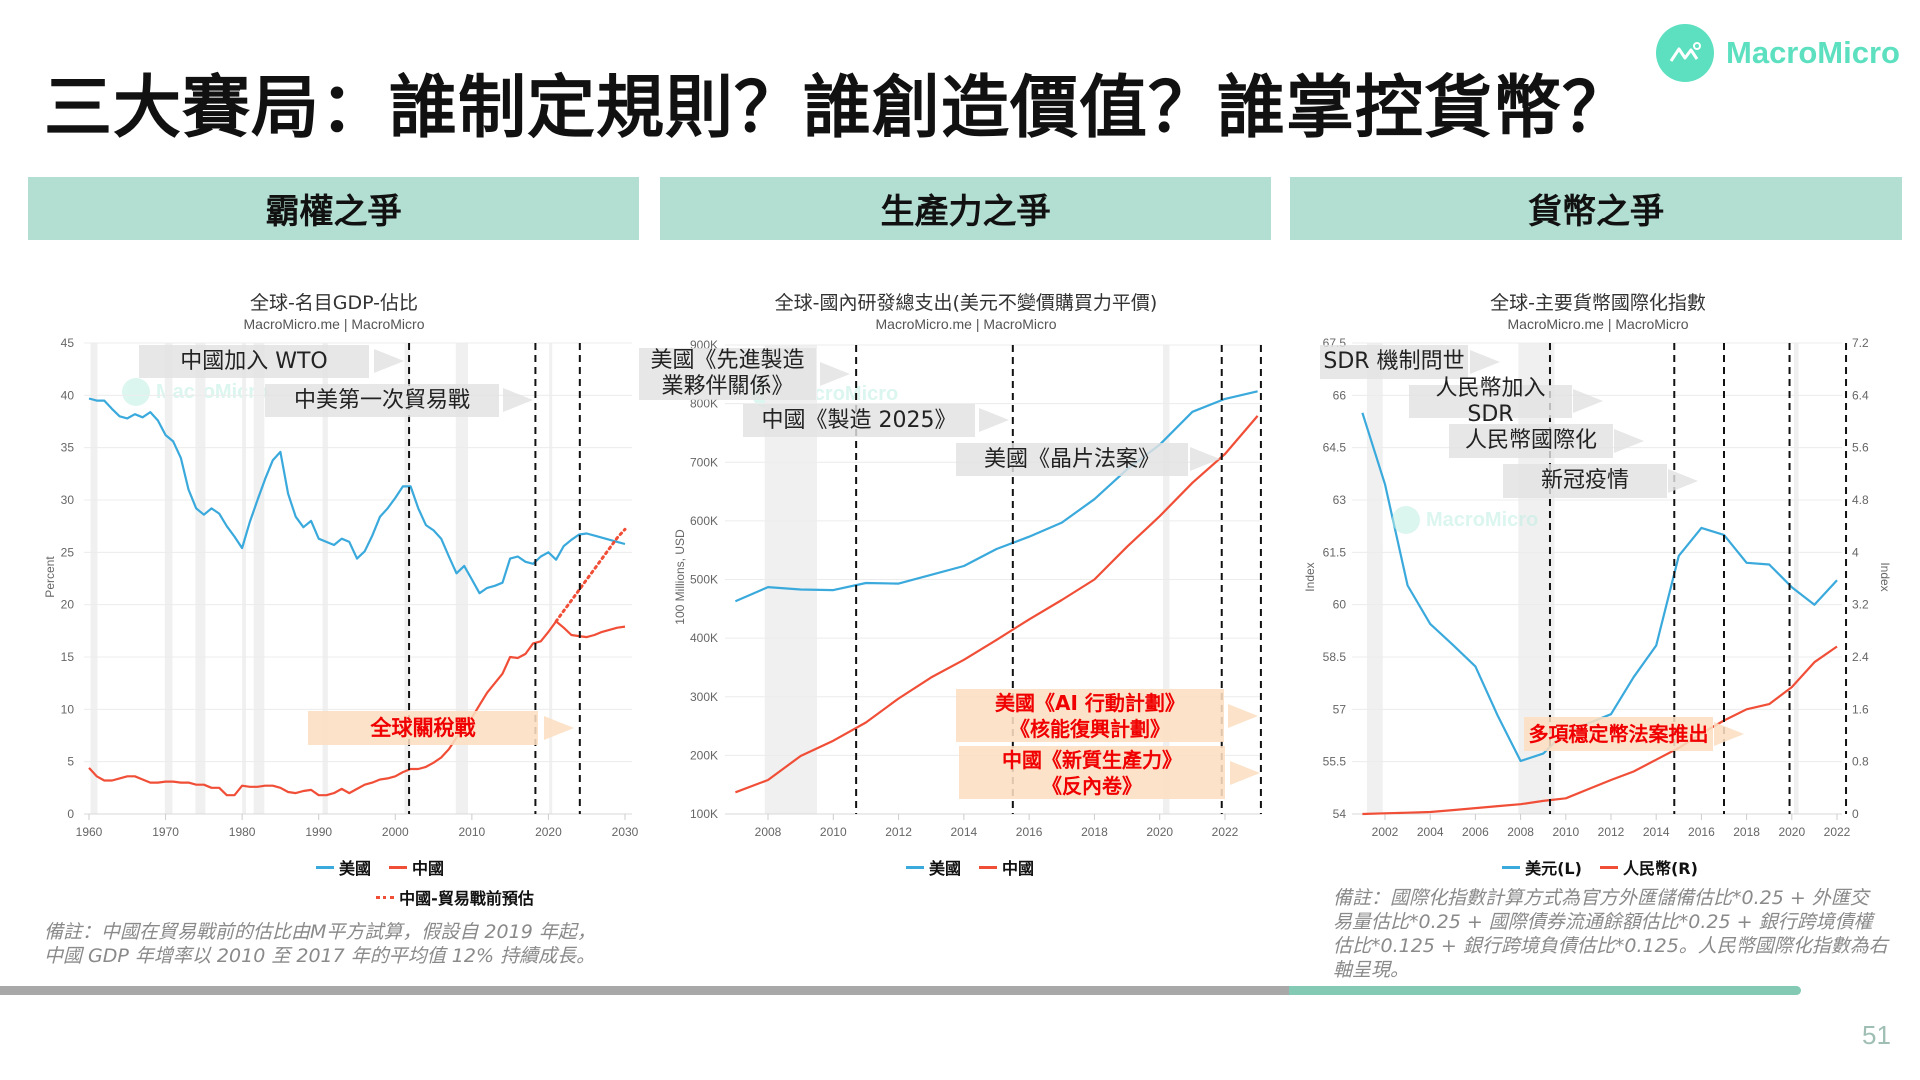  I want to click on page-number: 51, so click(1876, 1035).